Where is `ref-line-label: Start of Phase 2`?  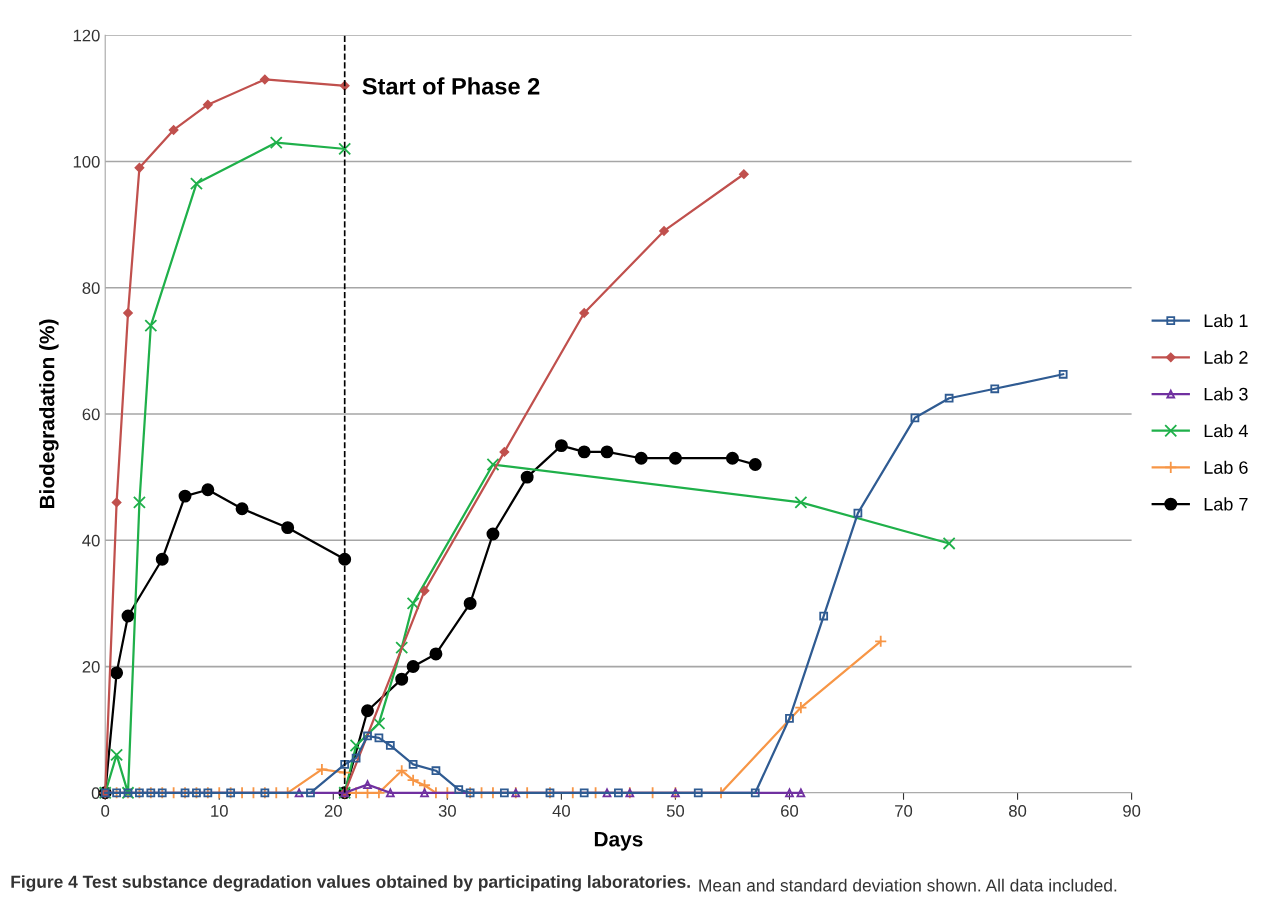 ref-line-label: Start of Phase 2 is located at coordinates (451, 86).